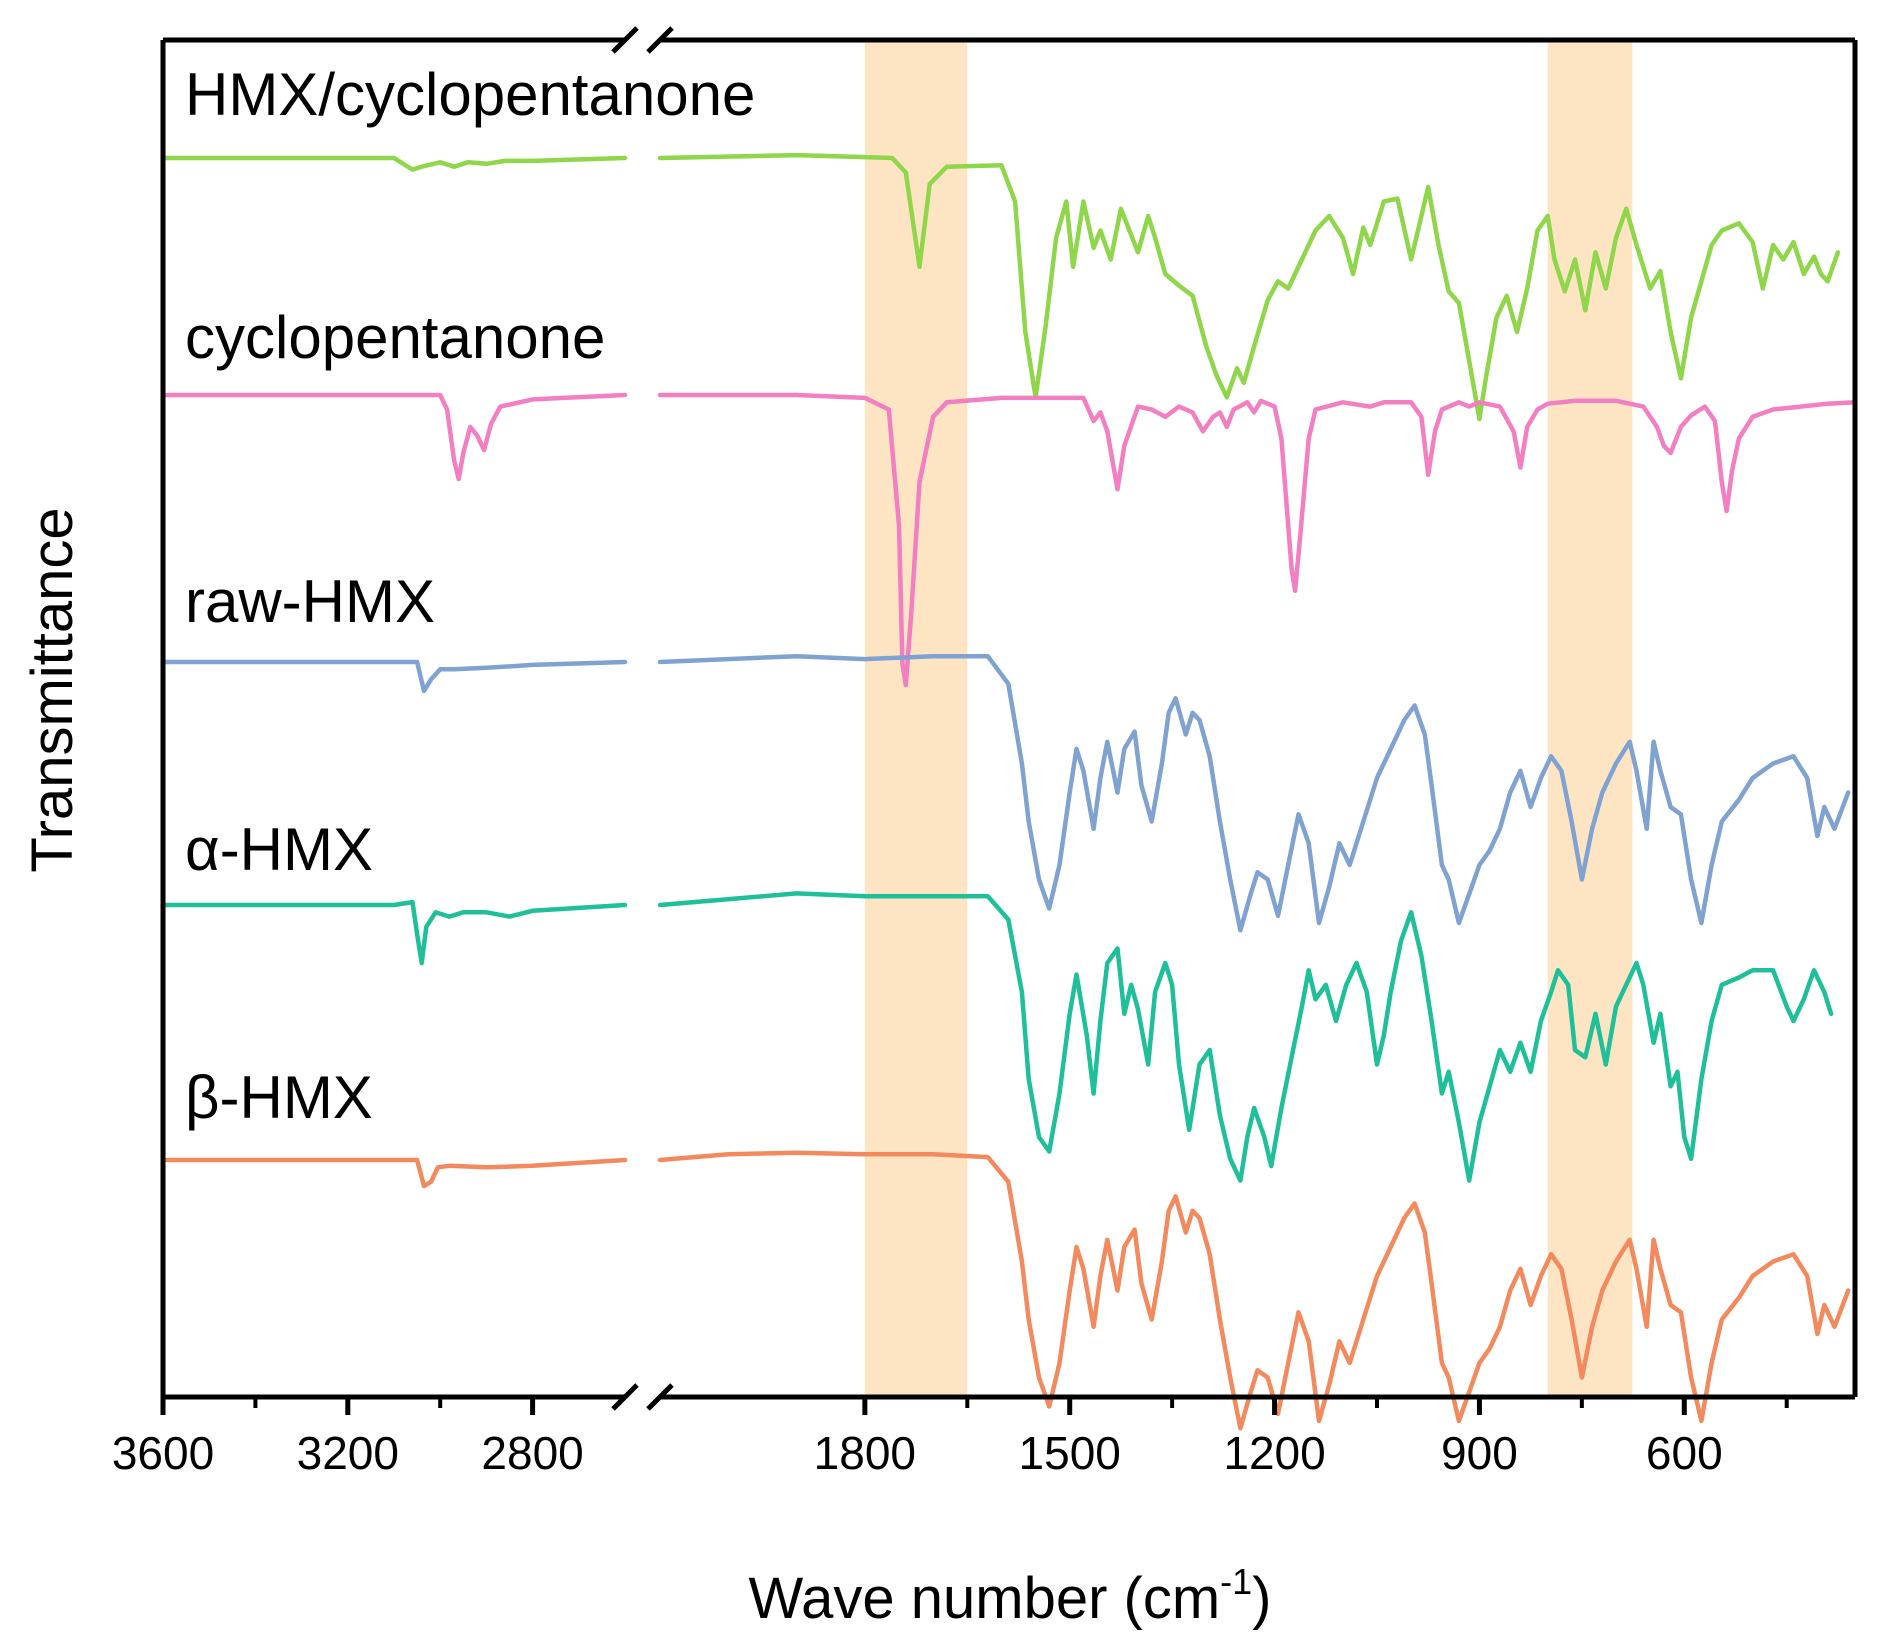 This screenshot has width=1877, height=1647. Describe the element at coordinates (974, 1406) in the screenshot. I see `x-axis-ticks` at that location.